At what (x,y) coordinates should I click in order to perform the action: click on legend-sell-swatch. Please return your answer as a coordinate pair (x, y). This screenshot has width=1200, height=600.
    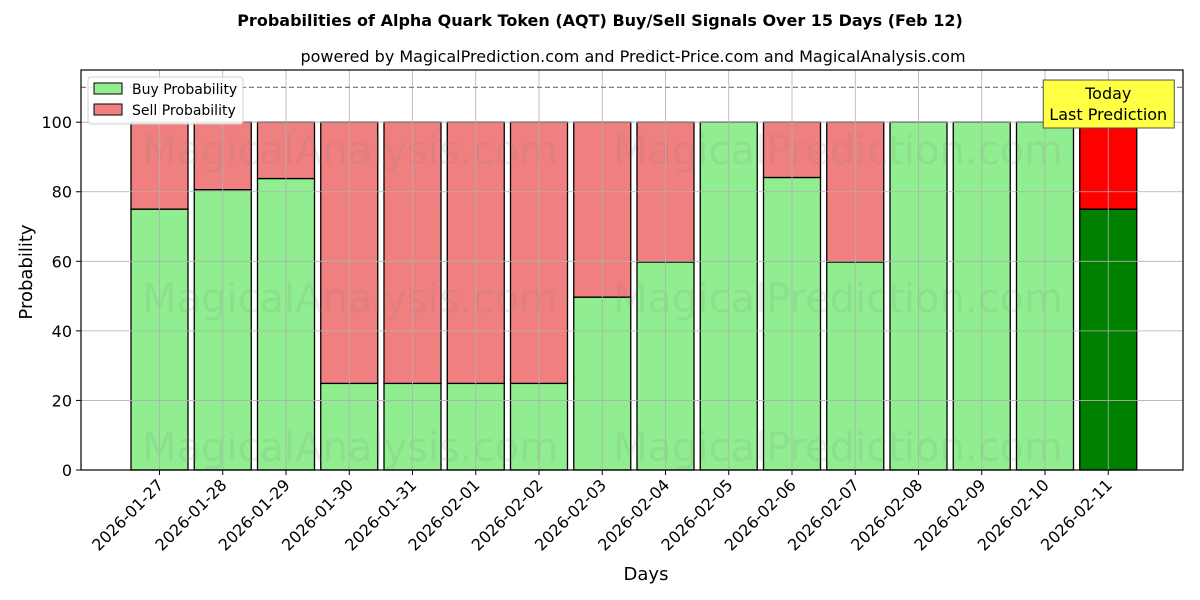
    Looking at the image, I should click on (108, 109).